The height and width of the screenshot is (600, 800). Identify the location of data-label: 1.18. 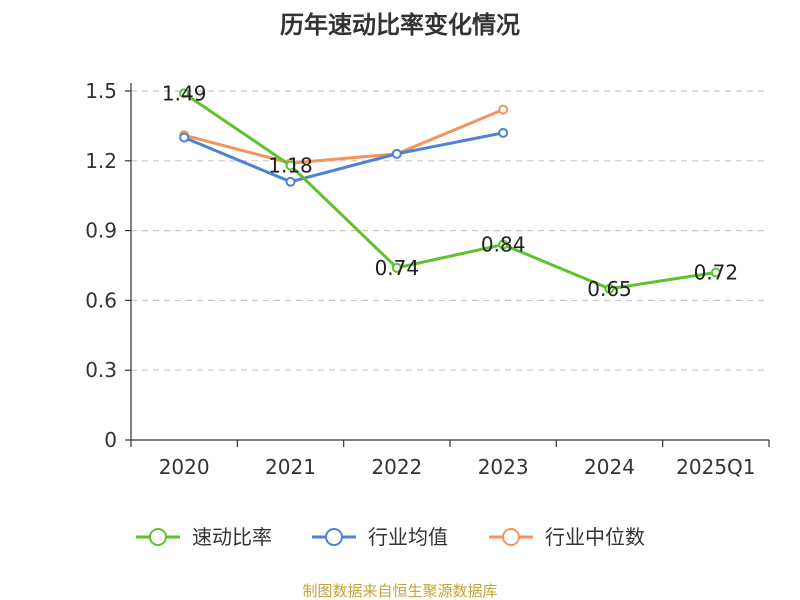
(290, 165).